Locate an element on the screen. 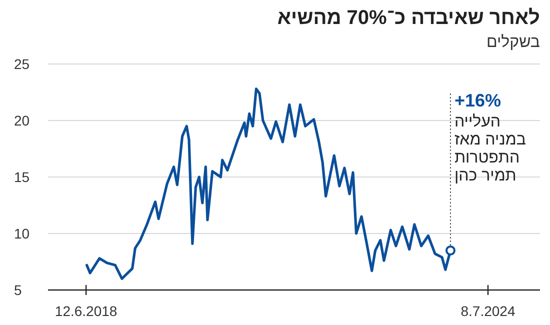 The width and height of the screenshot is (550, 325). y-tick-label: 10 is located at coordinates (22, 234).